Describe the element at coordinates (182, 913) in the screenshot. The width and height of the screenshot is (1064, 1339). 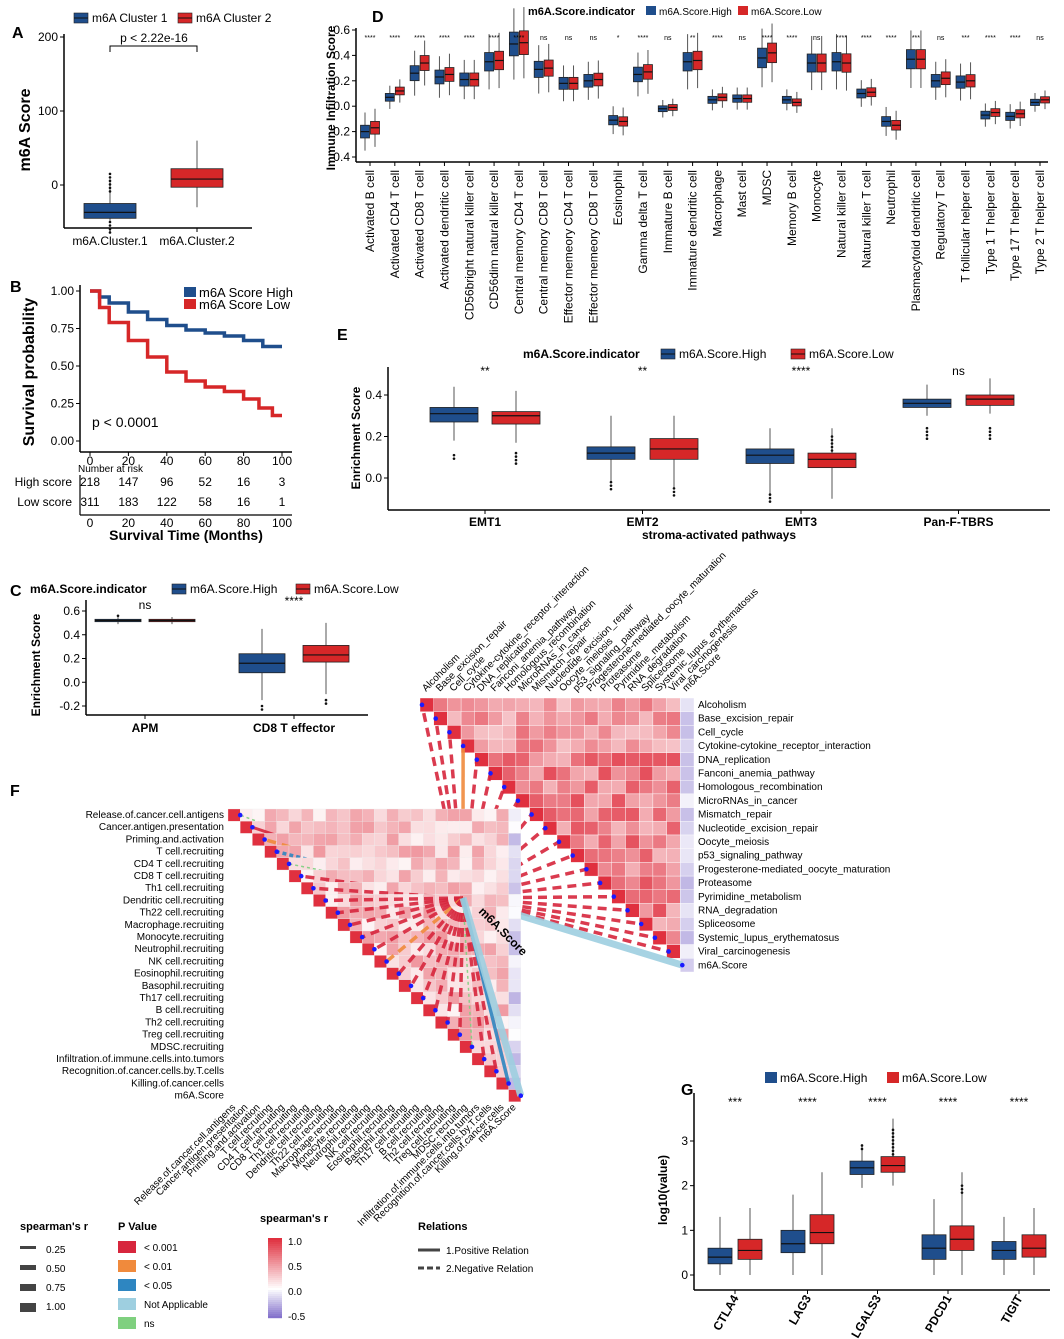
I see `panel-f-left-row-label: Th22 cell.recruiting` at that location.